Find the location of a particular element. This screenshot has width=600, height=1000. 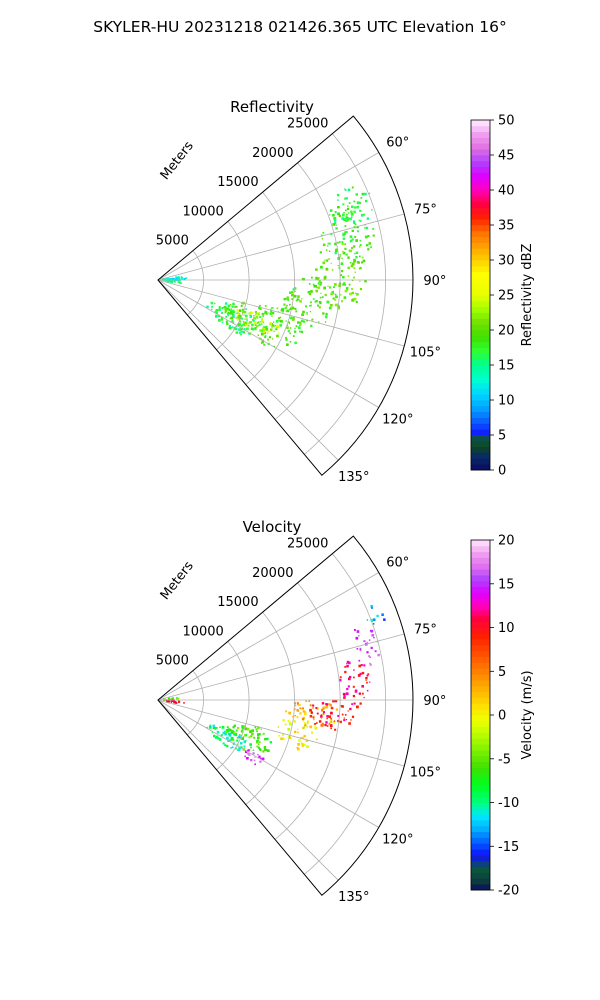

r-axis-label: Meters is located at coordinates (177, 581).